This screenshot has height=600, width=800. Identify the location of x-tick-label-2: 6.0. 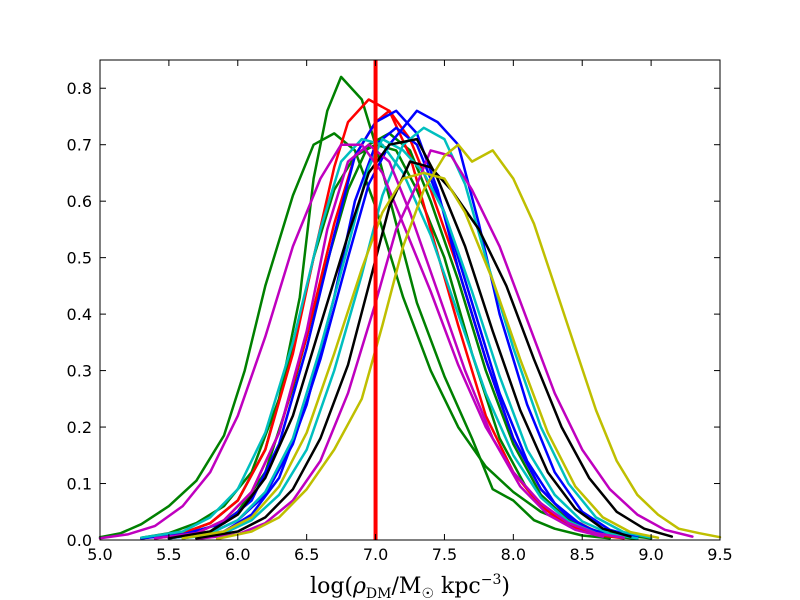
(237, 554).